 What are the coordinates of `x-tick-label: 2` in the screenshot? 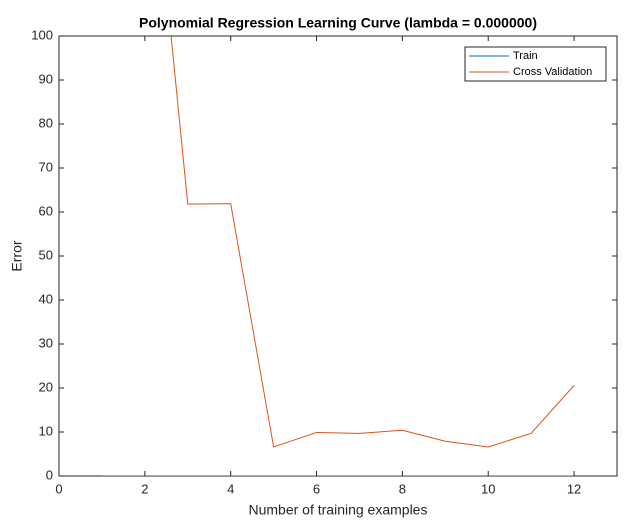 It's located at (144, 488).